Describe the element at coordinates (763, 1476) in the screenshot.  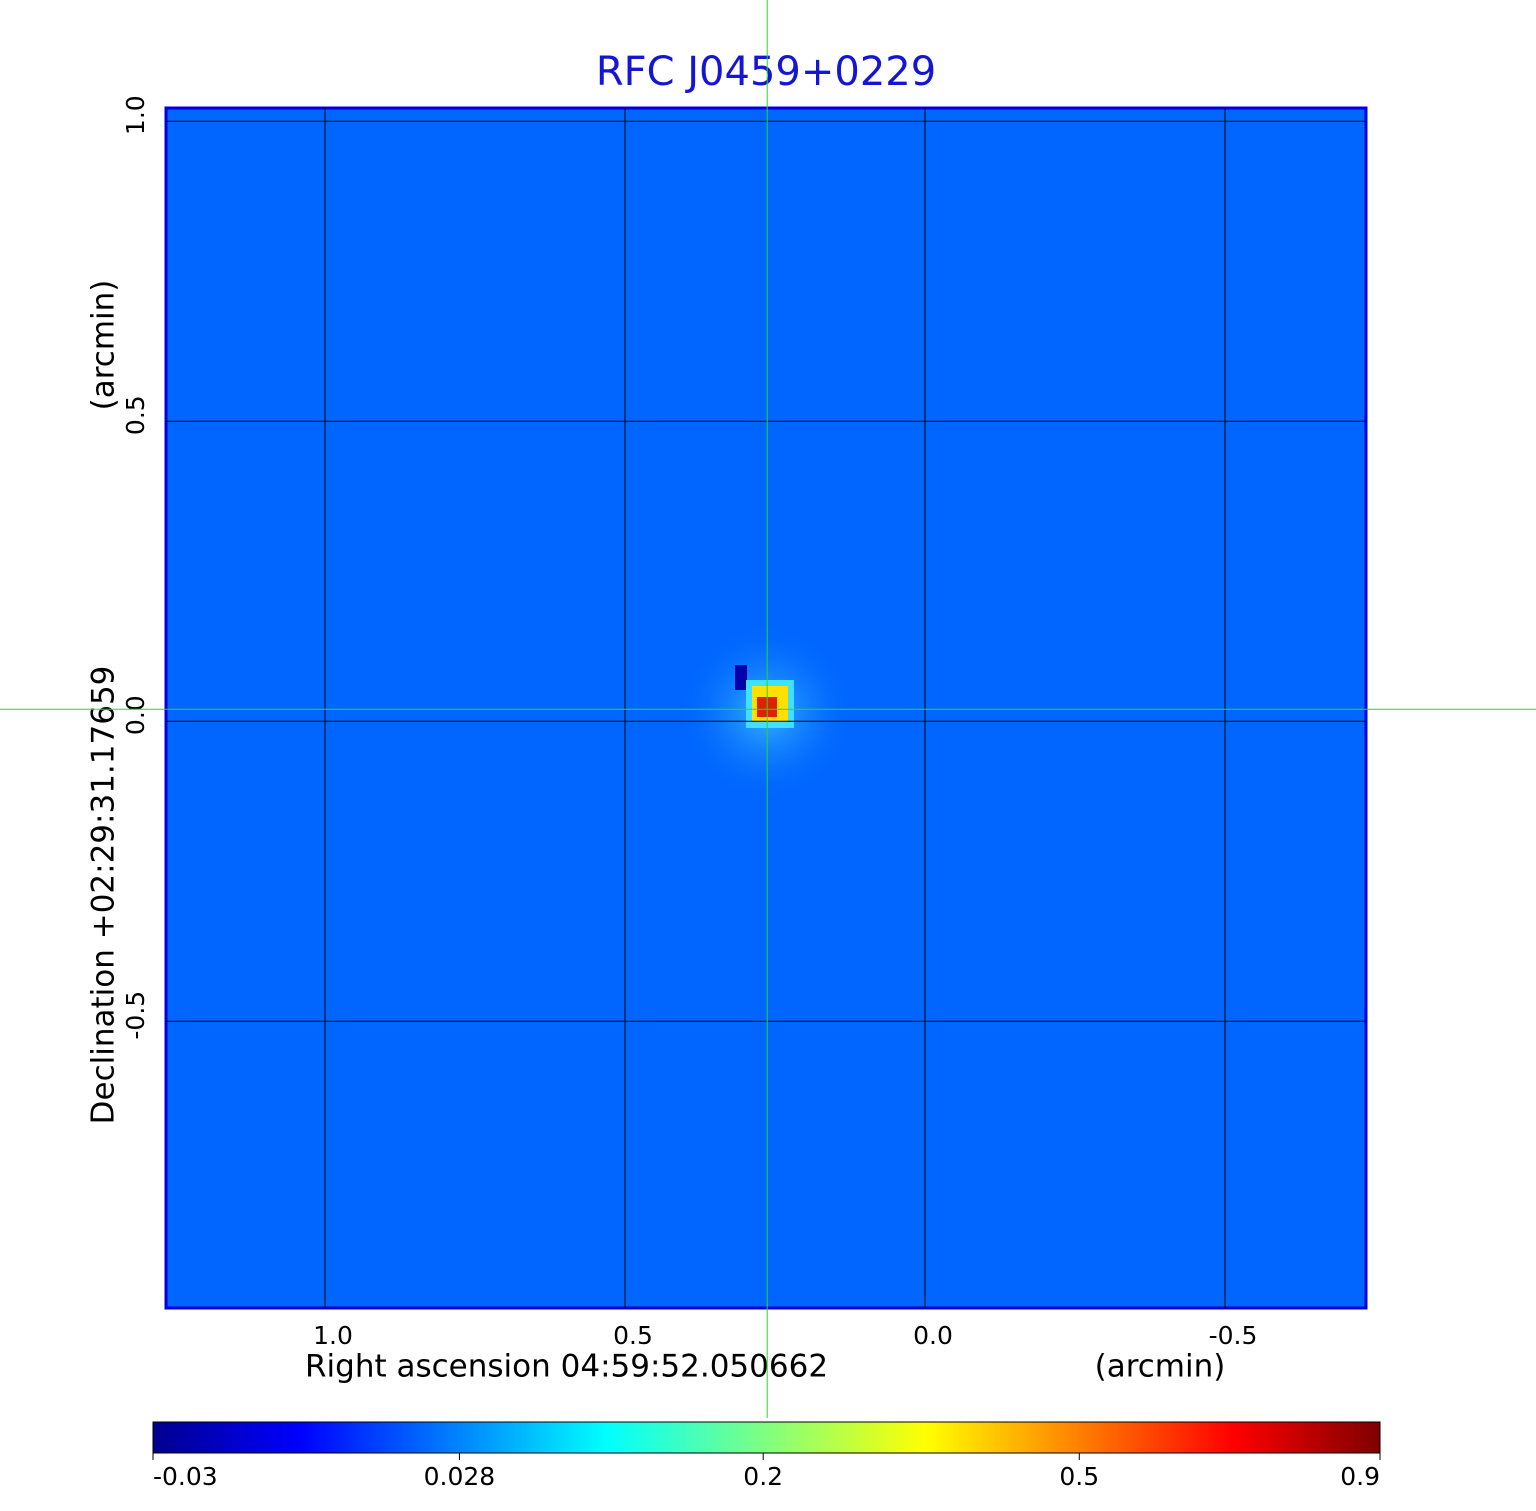
I see `colorbar-tick-label: 0.2` at that location.